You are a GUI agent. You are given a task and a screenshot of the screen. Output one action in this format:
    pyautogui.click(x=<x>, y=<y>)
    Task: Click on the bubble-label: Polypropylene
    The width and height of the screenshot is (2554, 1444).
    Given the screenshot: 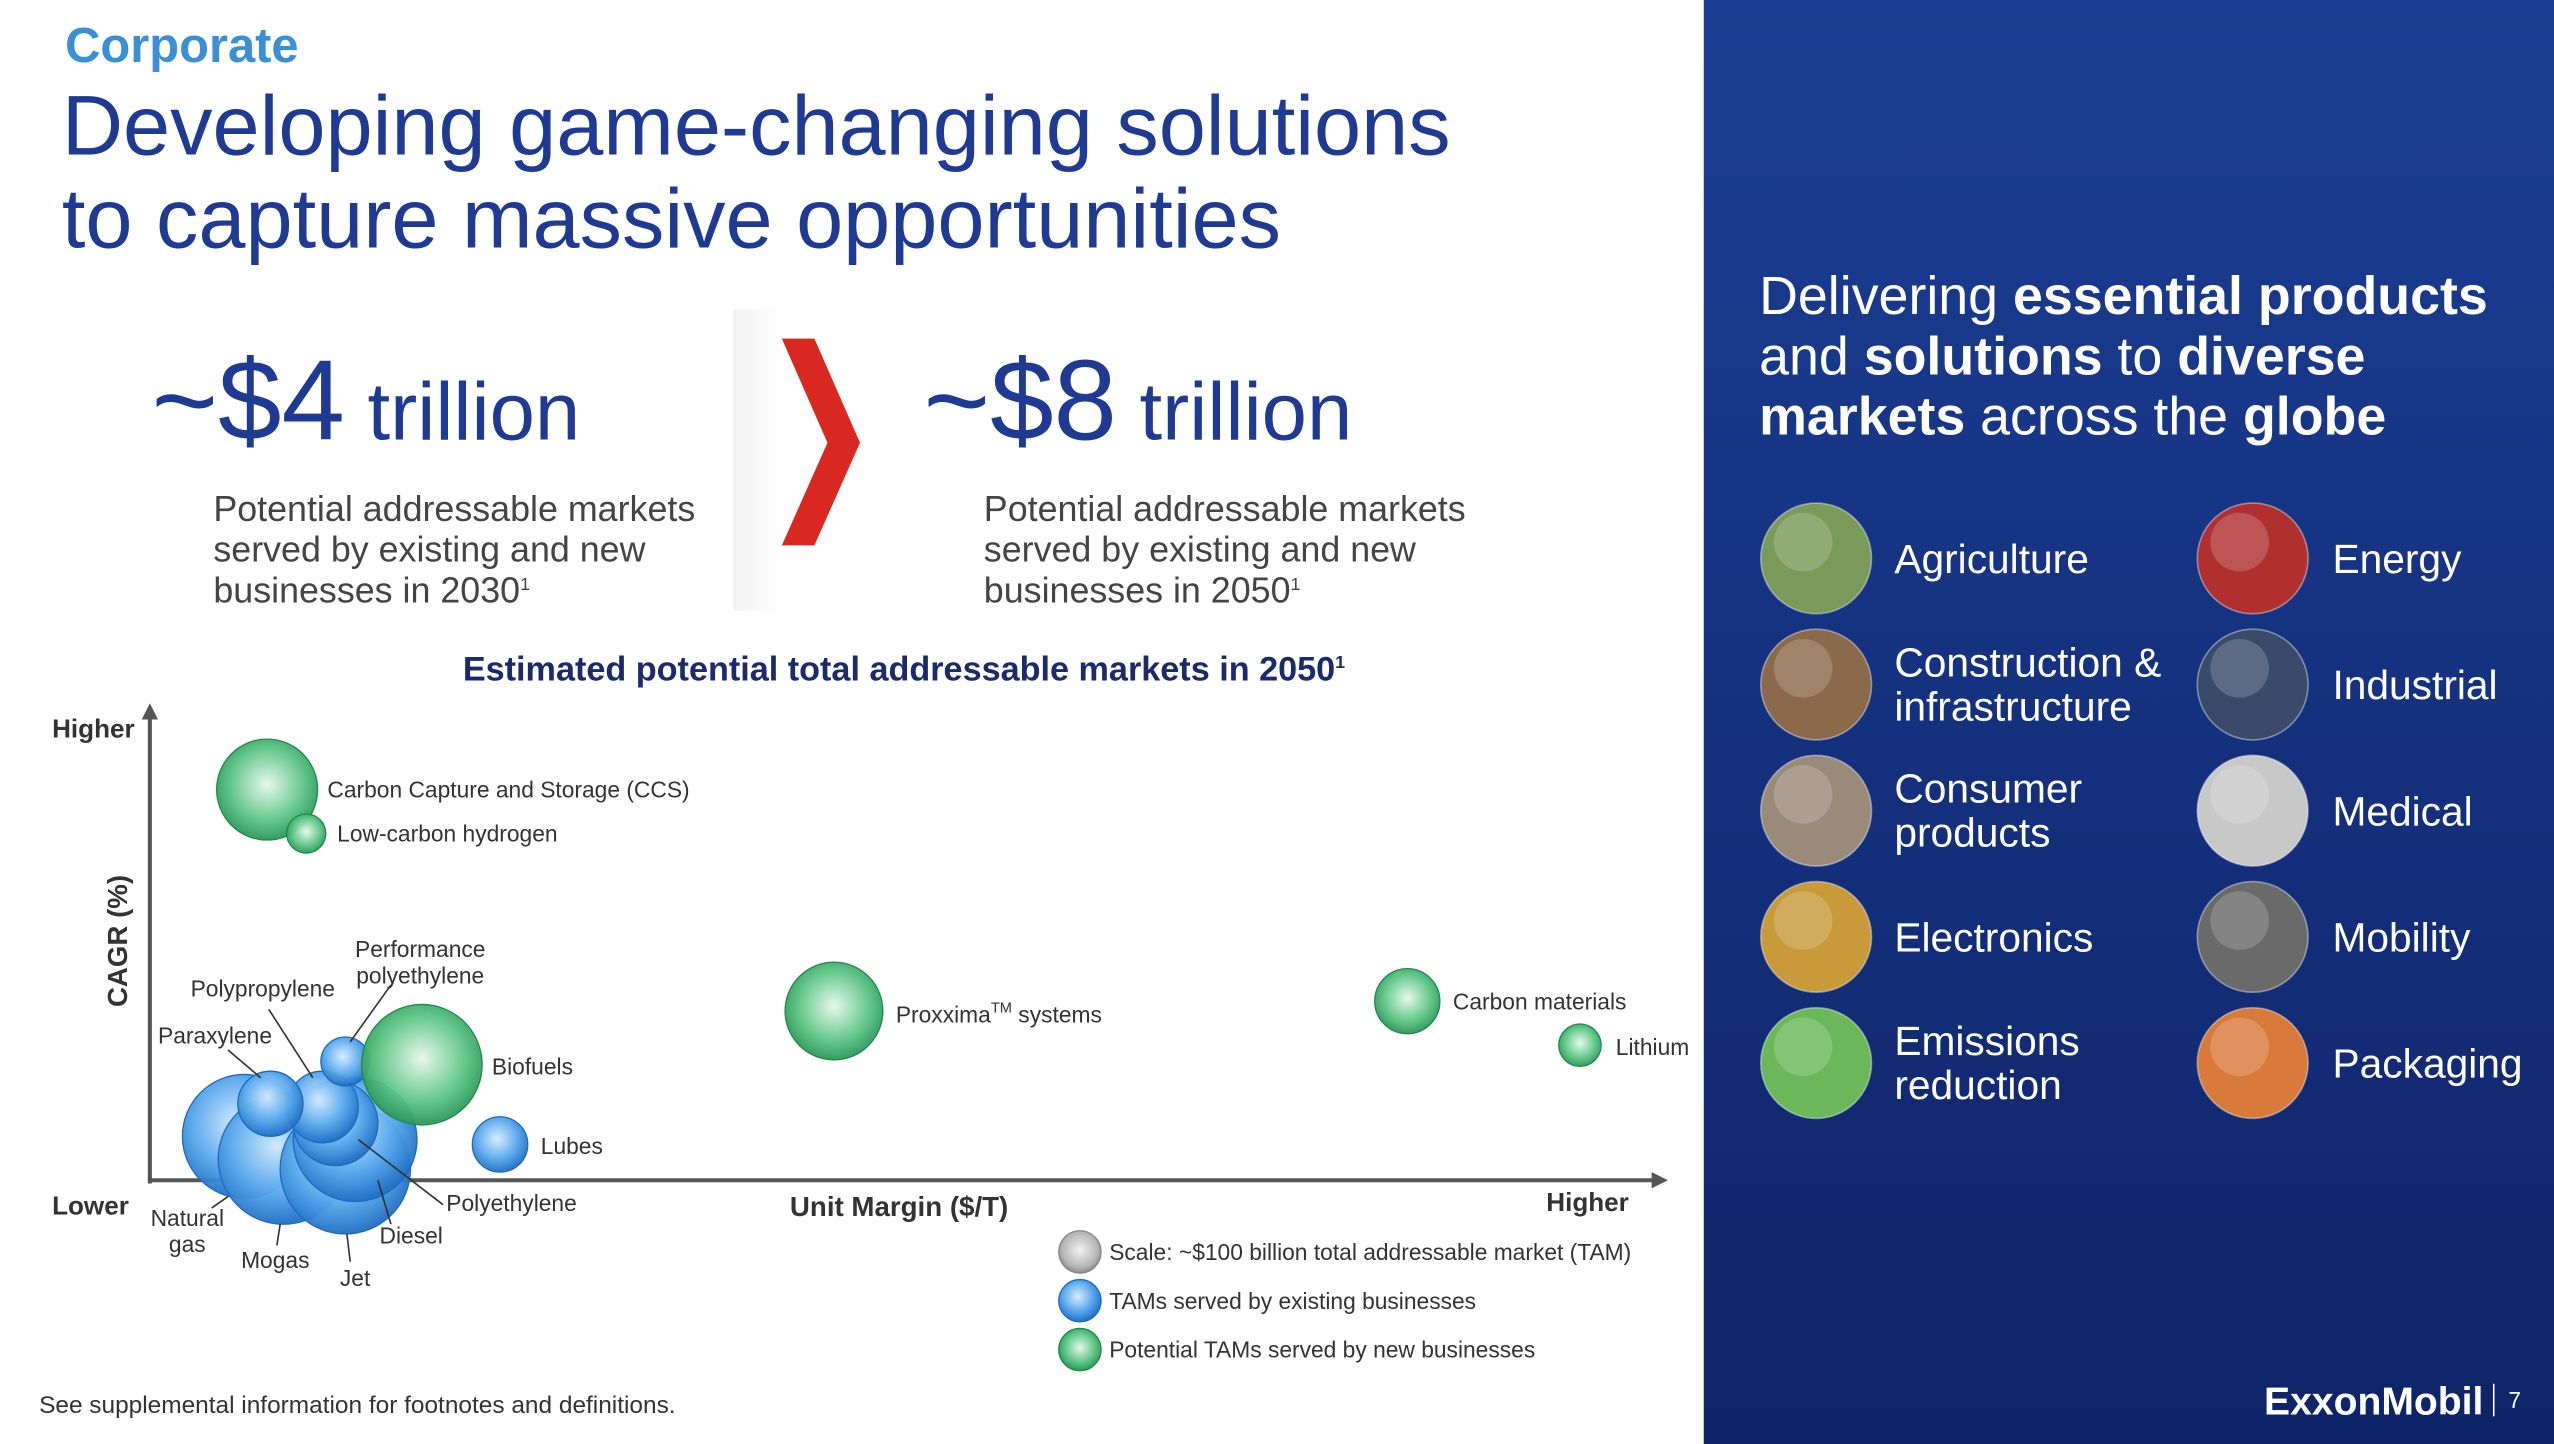 What is the action you would take?
    pyautogui.click(x=263, y=988)
    